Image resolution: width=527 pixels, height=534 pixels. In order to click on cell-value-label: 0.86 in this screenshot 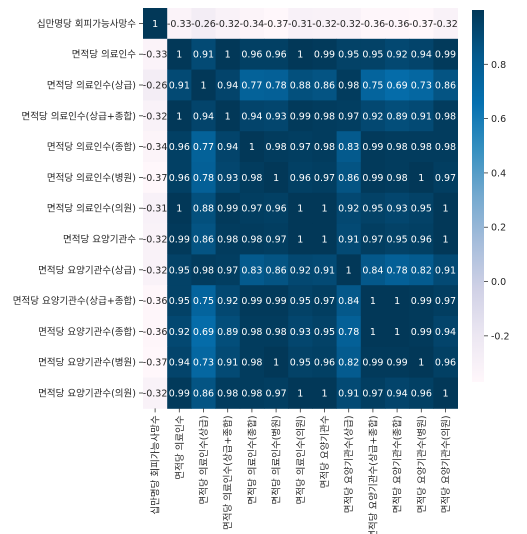, I will do `click(324, 86)`.